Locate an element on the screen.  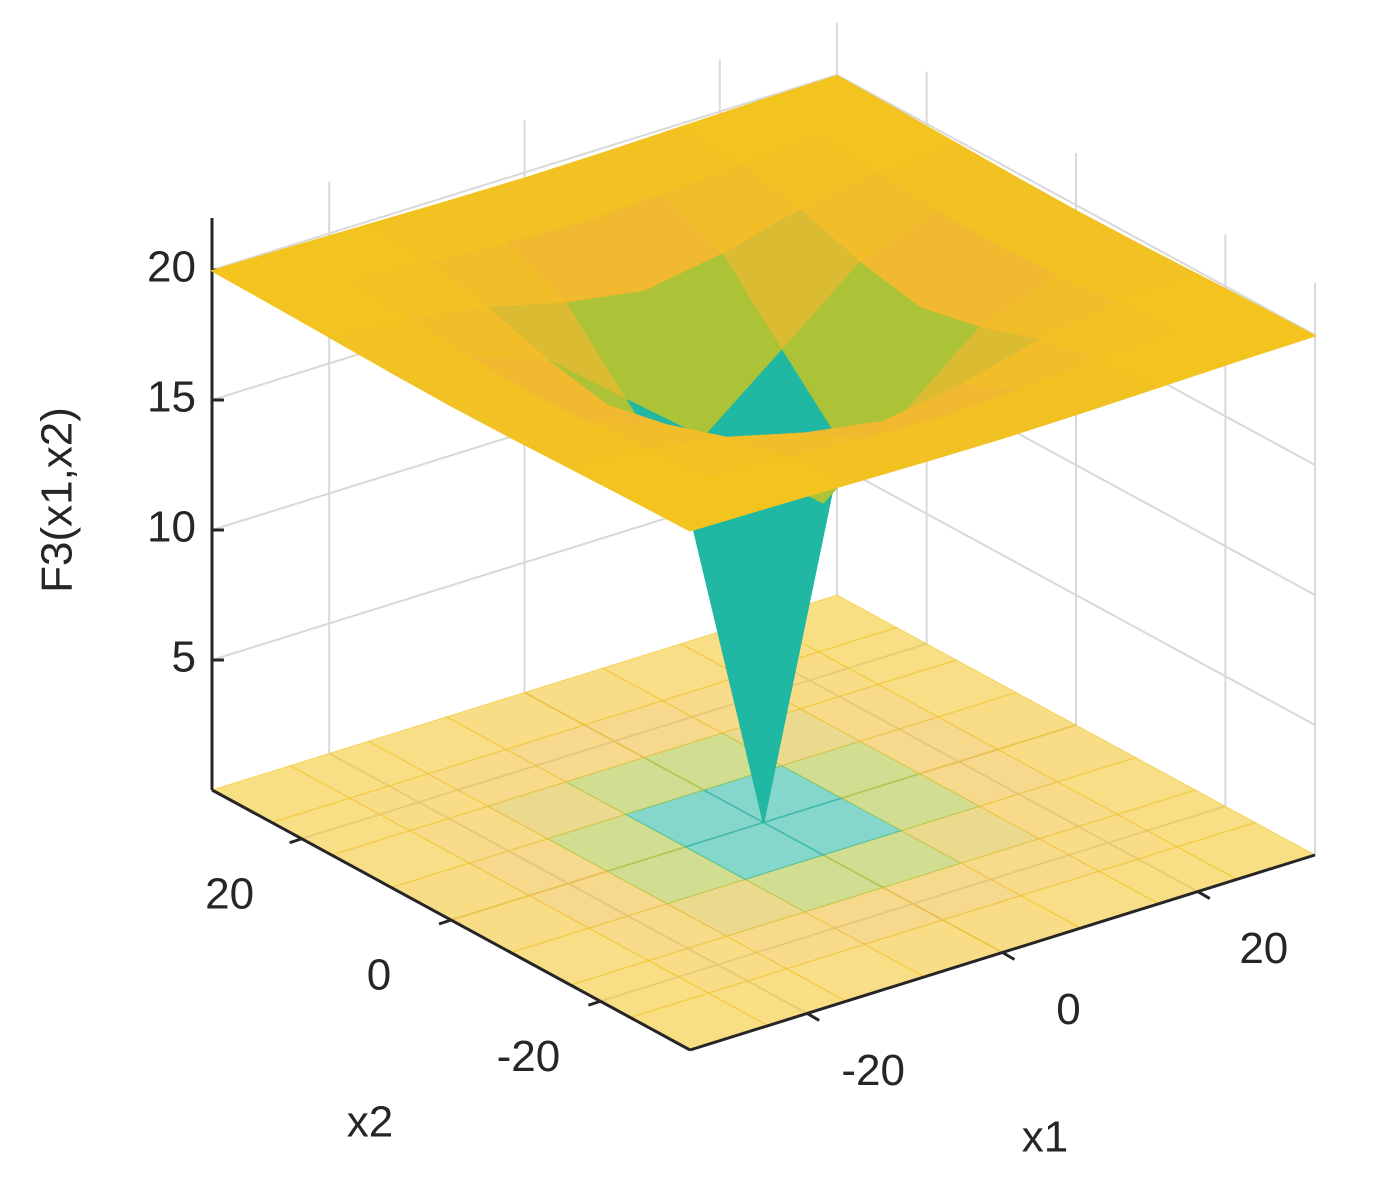
x1-tick-label: -20 is located at coordinates (873, 1070).